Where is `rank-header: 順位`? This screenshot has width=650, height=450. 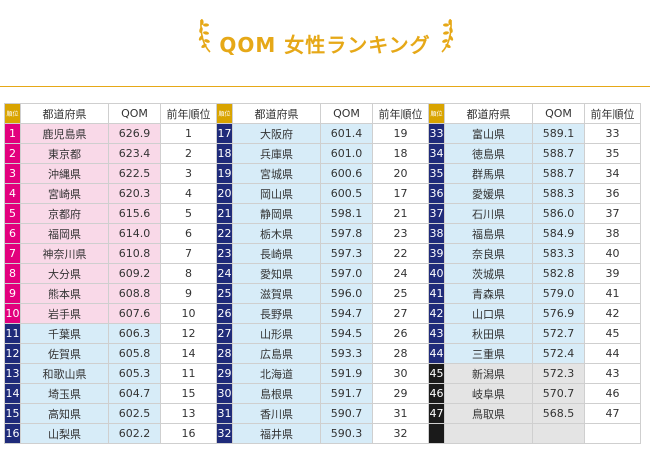
rank-header: 順位 is located at coordinates (436, 113).